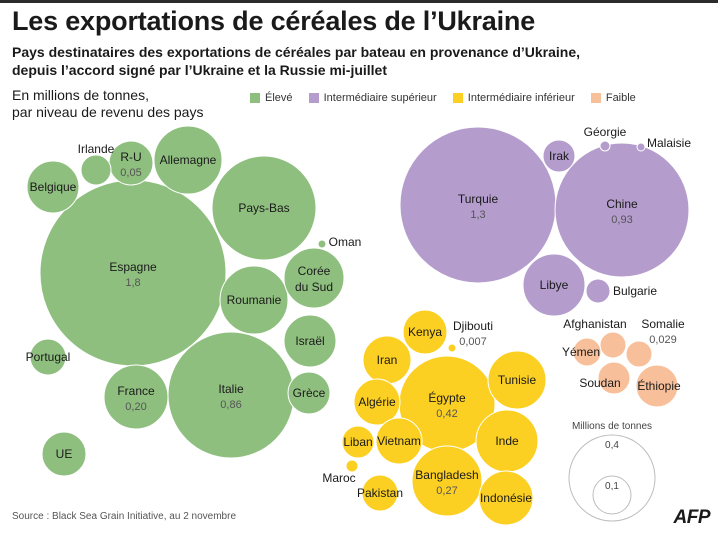  I want to click on bubble-isra-l, so click(310, 341).